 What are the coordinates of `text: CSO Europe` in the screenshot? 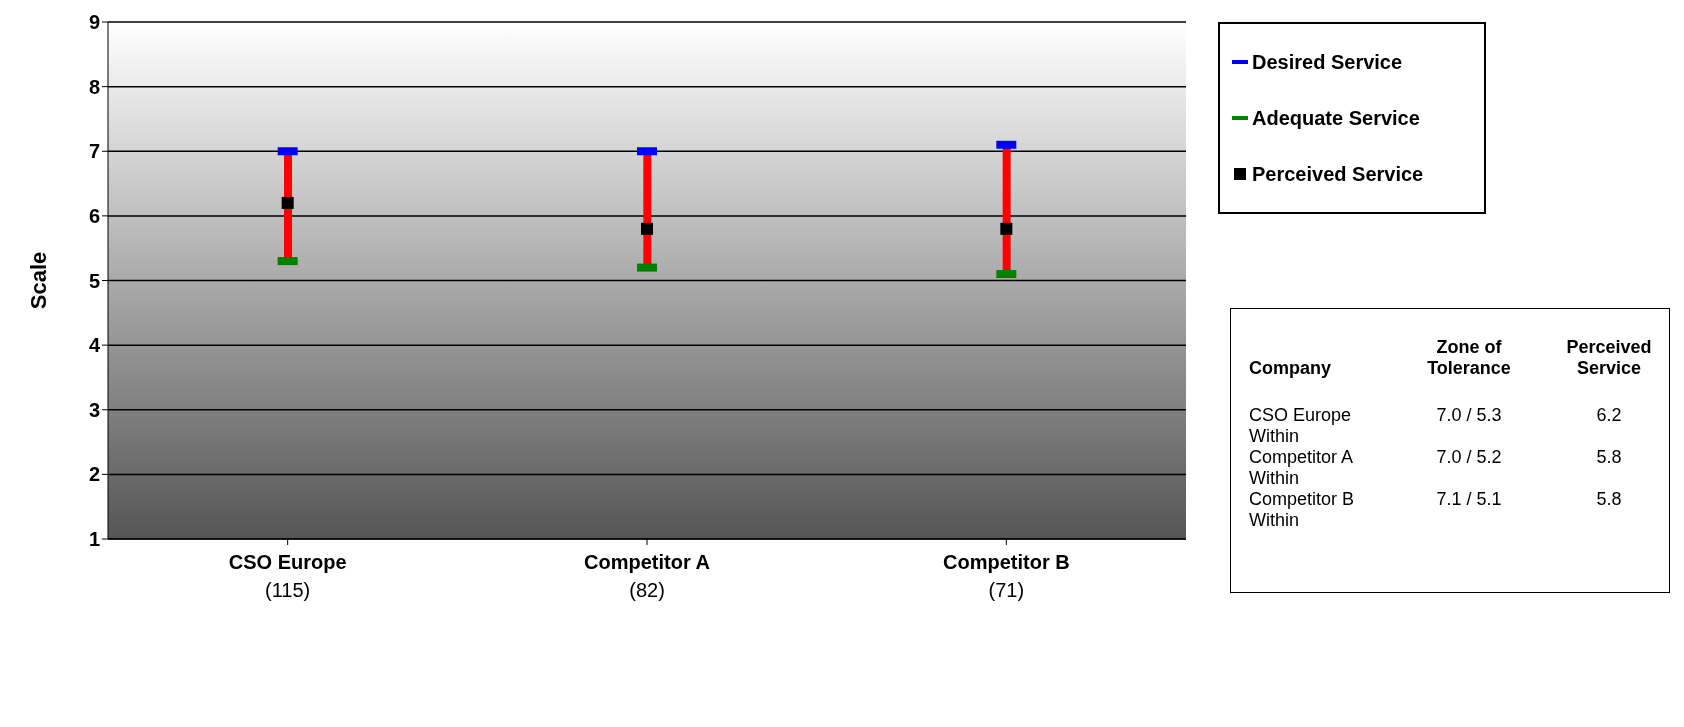 It's located at (1301, 415).